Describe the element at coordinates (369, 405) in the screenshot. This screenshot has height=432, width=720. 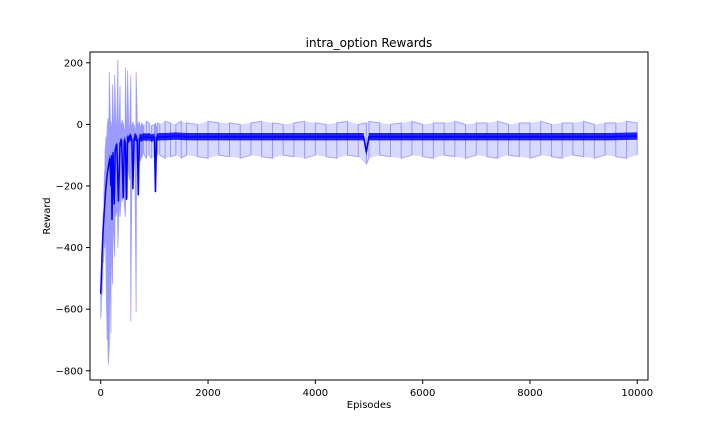
I see `x-axis-label: Episodes` at that location.